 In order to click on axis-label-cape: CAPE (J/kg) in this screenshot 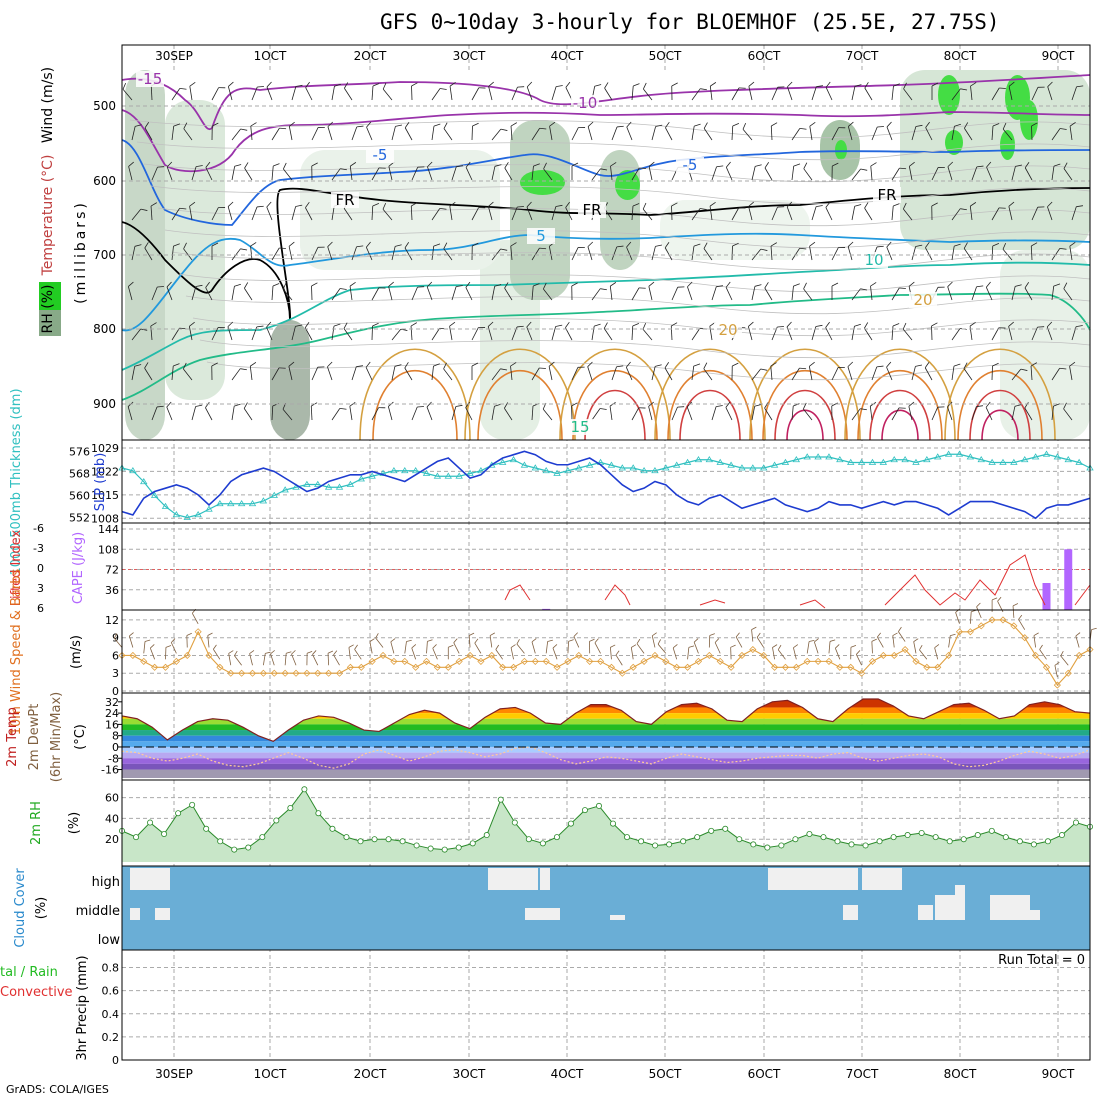, I will do `click(78, 568)`.